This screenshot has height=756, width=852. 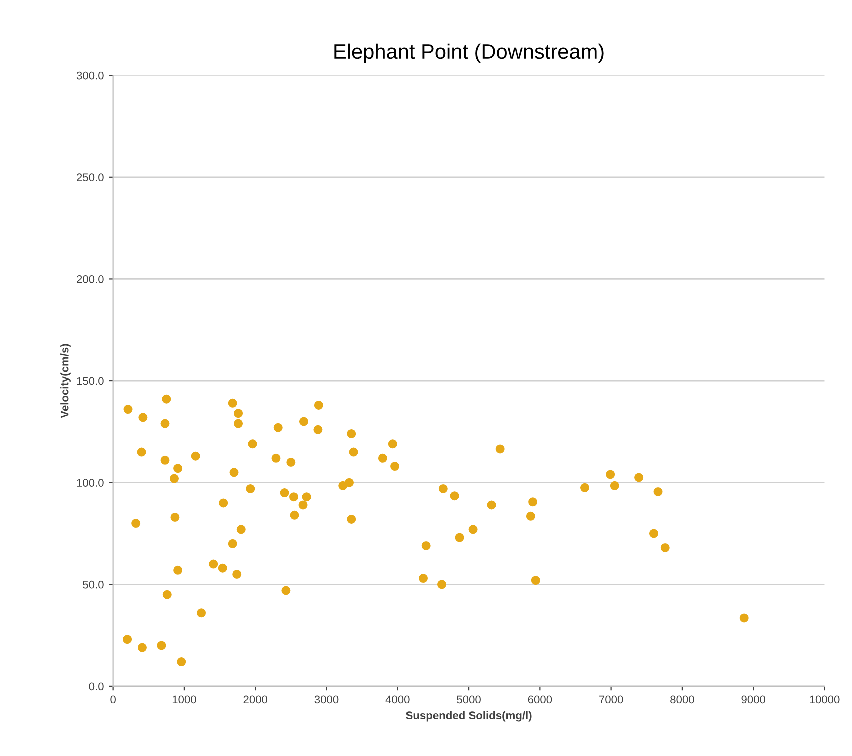 I want to click on x-axis-title: Suspended Solids(mg/l), so click(x=469, y=716).